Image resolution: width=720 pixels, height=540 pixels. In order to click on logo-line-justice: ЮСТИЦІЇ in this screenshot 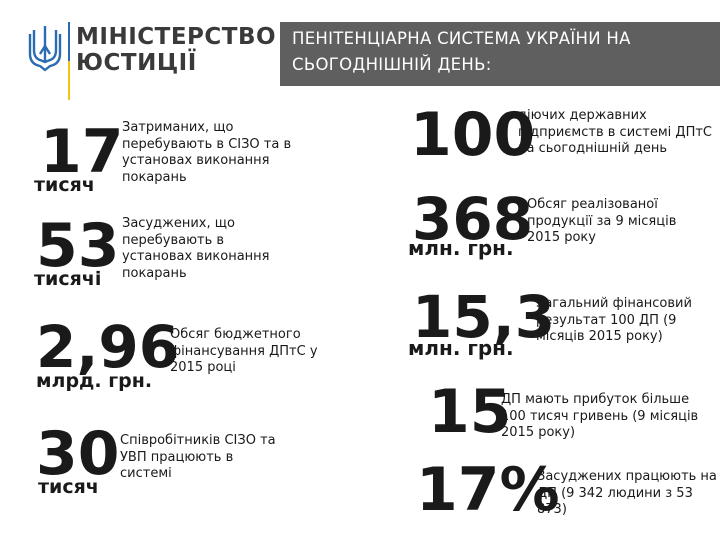, I will do `click(136, 63)`.